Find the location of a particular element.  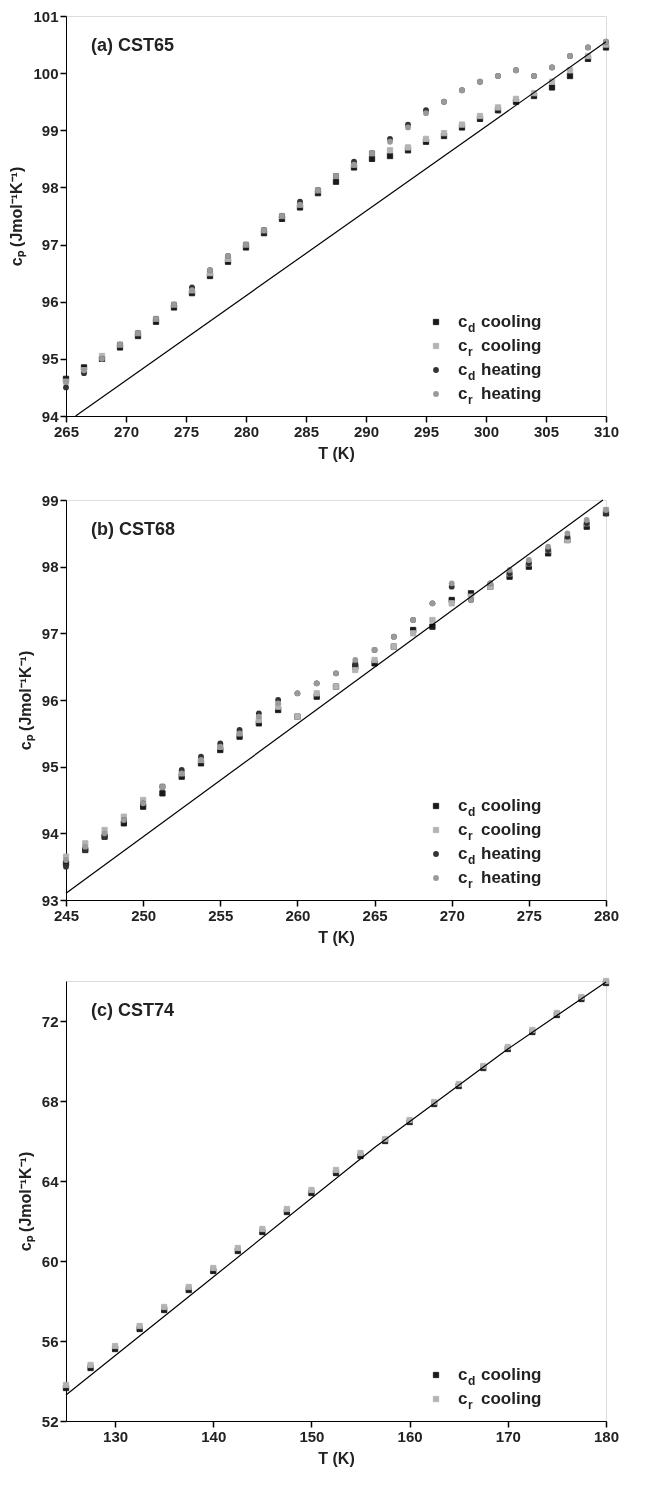

y-tick-label: 56 is located at coordinates (50, 1341).